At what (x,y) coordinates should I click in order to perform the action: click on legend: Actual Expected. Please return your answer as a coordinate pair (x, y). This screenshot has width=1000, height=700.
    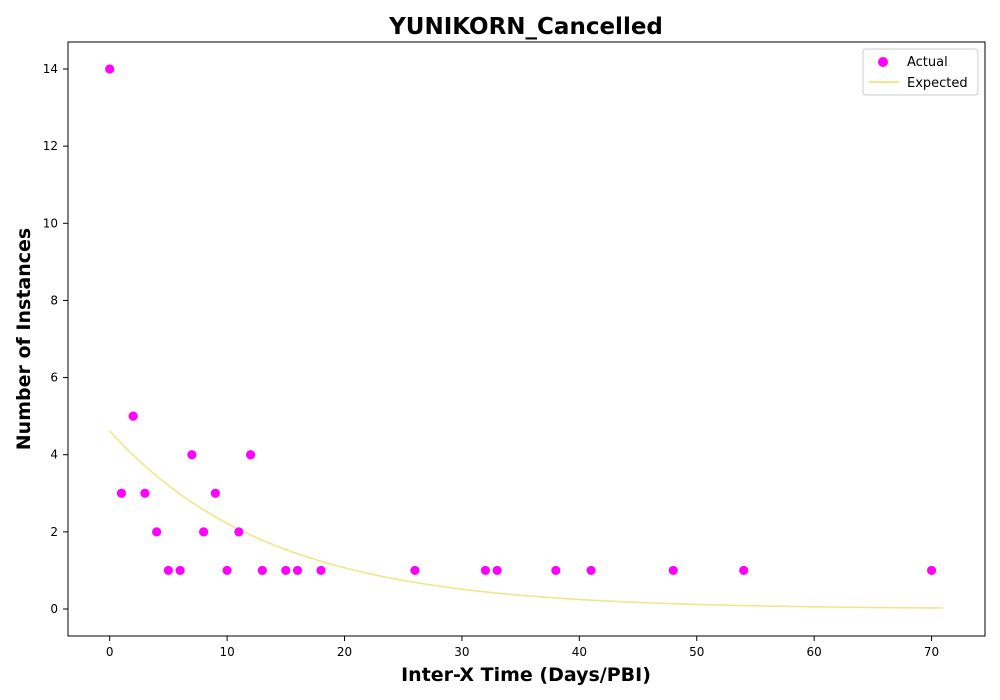
    Looking at the image, I should click on (920, 72).